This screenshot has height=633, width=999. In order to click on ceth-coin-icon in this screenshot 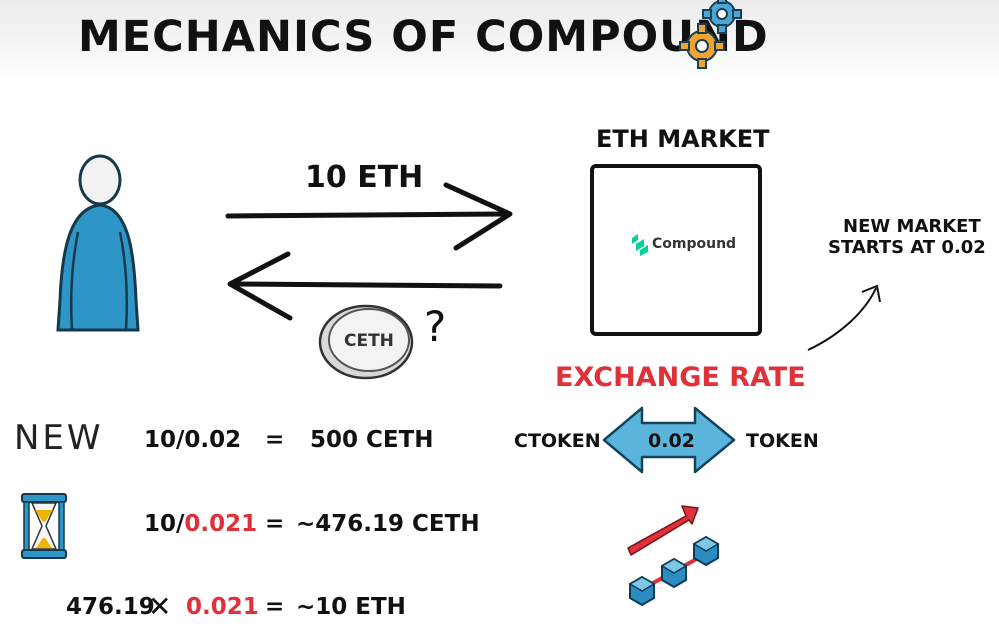, I will do `click(366, 342)`.